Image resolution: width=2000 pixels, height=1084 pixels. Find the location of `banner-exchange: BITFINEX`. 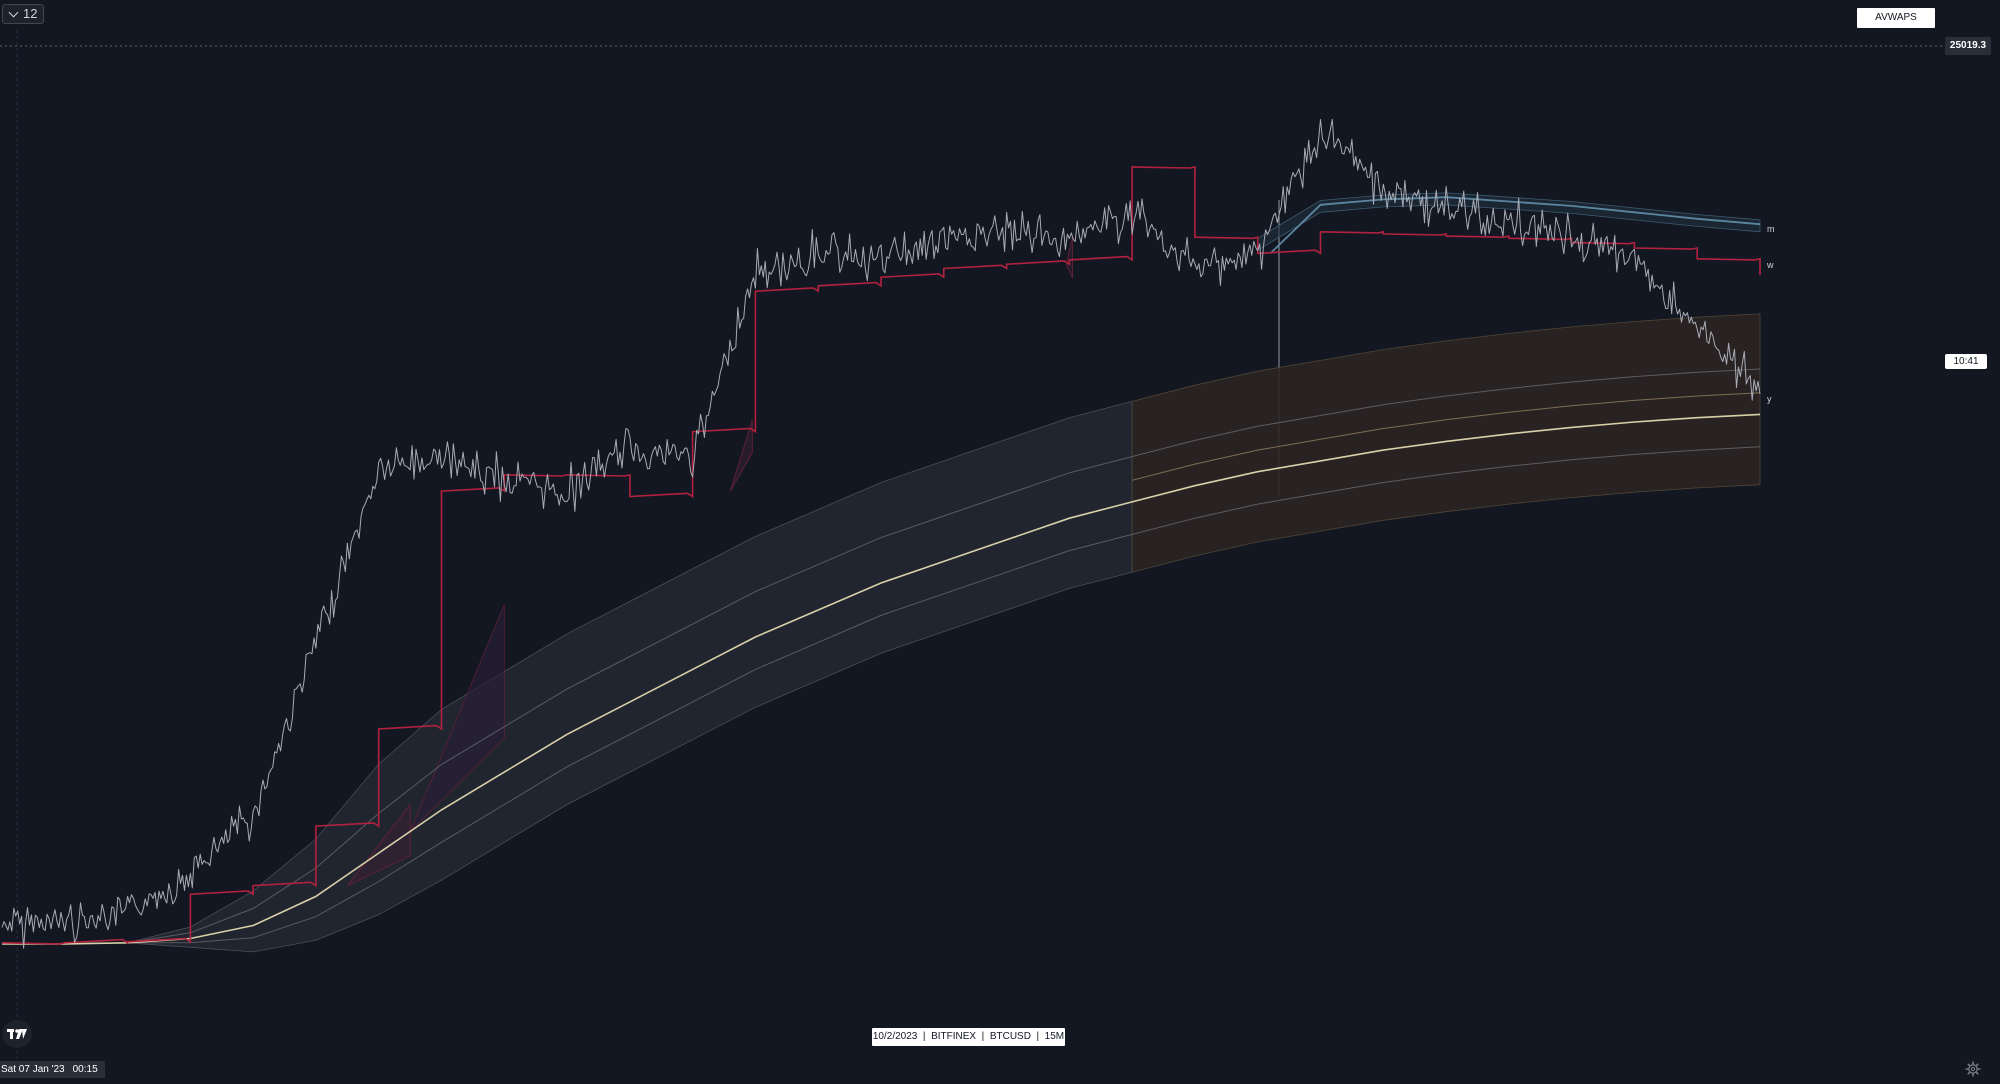

banner-exchange: BITFINEX is located at coordinates (954, 1036).